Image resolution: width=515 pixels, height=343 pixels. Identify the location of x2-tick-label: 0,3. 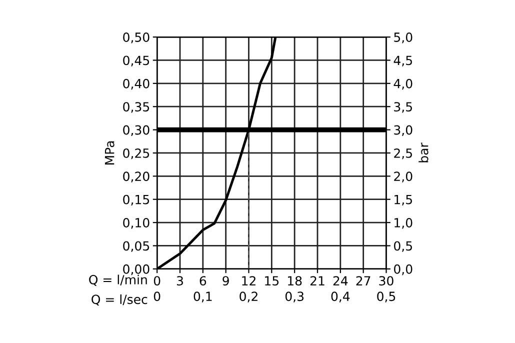
(294, 297).